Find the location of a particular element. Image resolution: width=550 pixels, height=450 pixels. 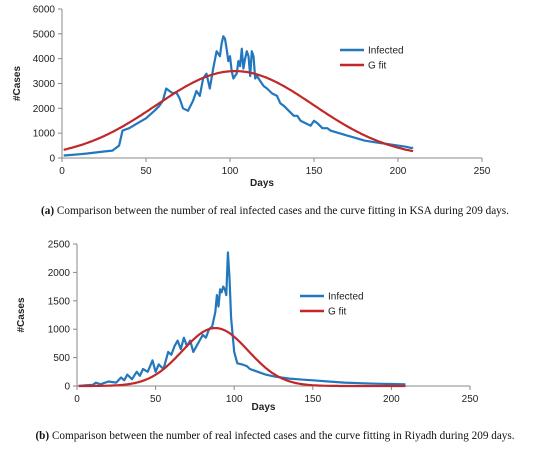

caption-b-label: (b) is located at coordinates (42, 436).